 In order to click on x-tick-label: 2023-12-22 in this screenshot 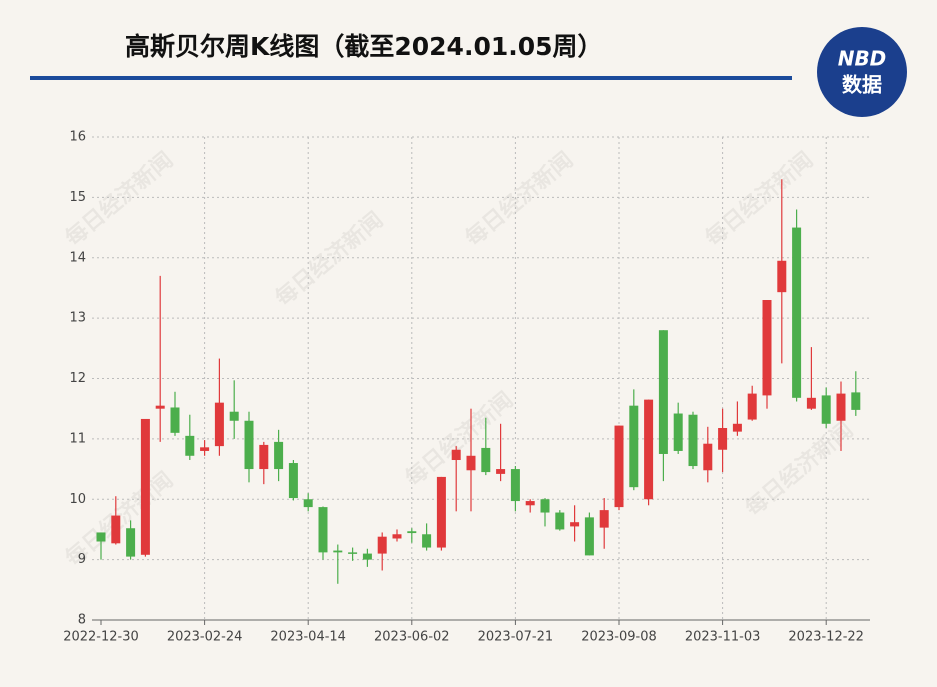, I will do `click(826, 637)`.